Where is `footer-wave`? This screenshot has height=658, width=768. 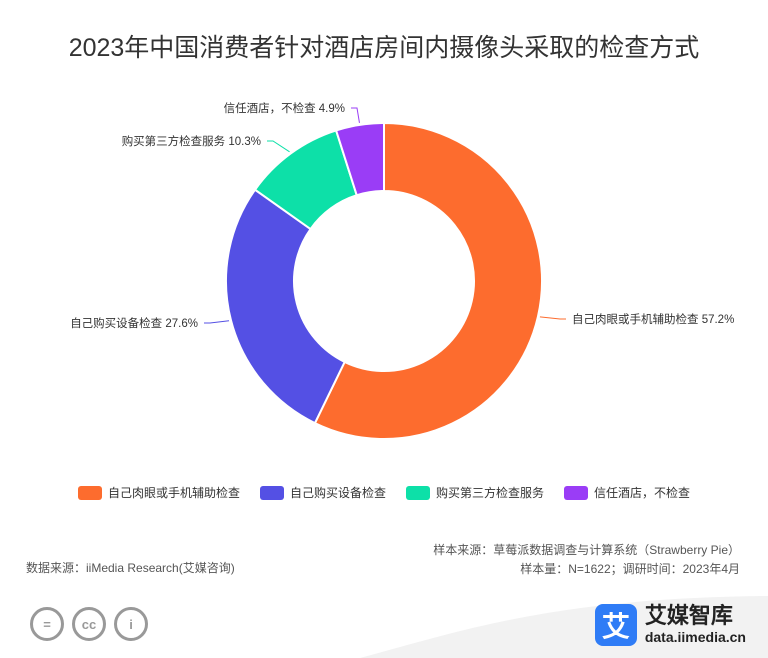
footer-wave is located at coordinates (564, 627).